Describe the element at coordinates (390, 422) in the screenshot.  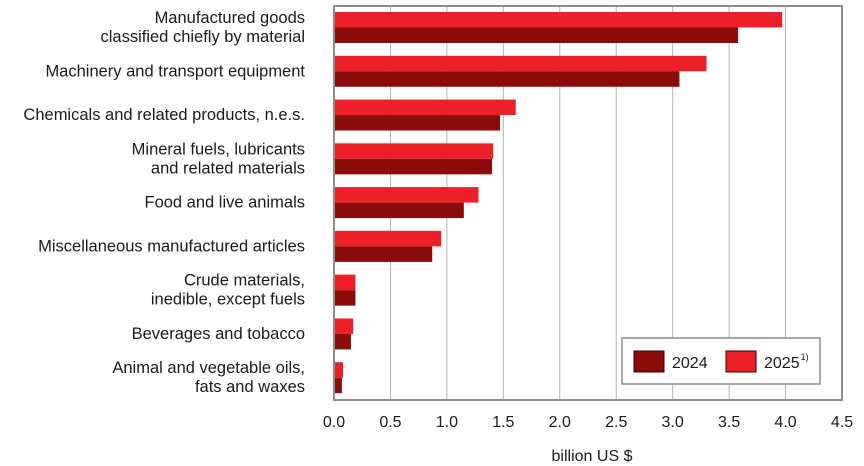
I see `x-tick-label-1: 0.5` at that location.